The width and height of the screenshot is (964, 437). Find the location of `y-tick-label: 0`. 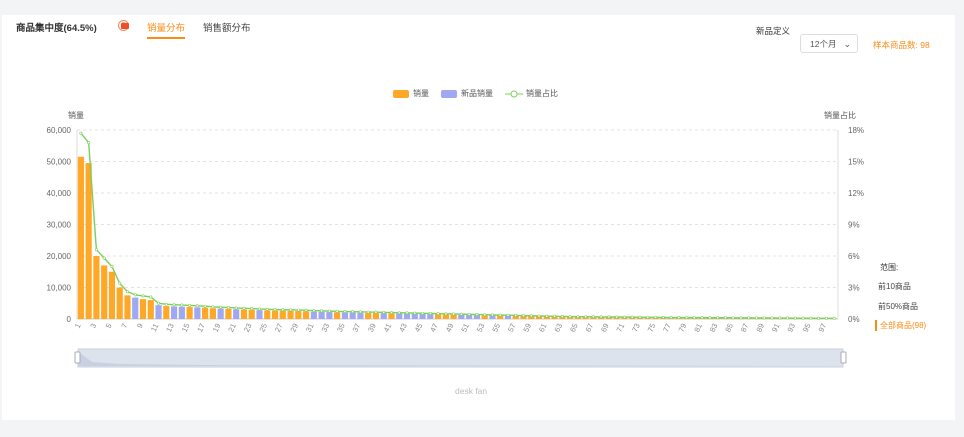

y-tick-label: 0 is located at coordinates (69, 319).